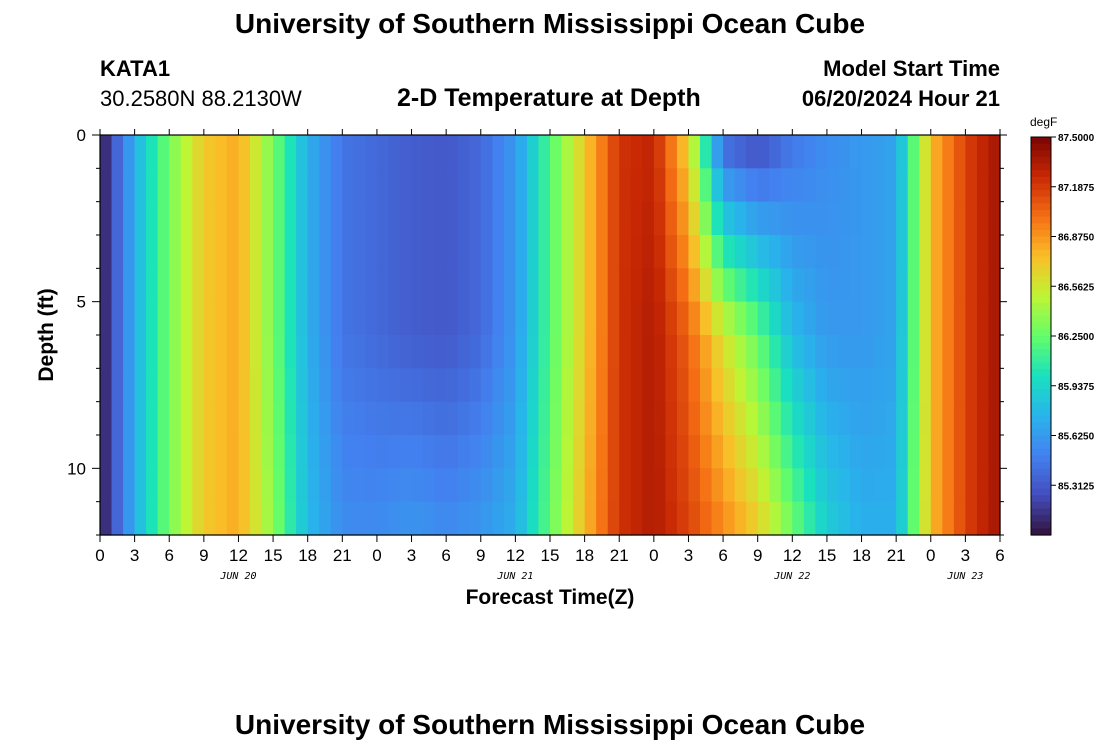  Describe the element at coordinates (168, 555) in the screenshot. I see `x-tick-label: 6` at that location.